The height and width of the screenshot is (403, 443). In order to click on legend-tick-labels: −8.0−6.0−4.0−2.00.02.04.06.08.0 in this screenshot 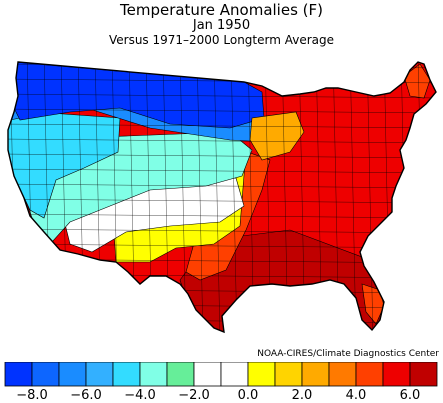, I will do `click(218, 395)`.